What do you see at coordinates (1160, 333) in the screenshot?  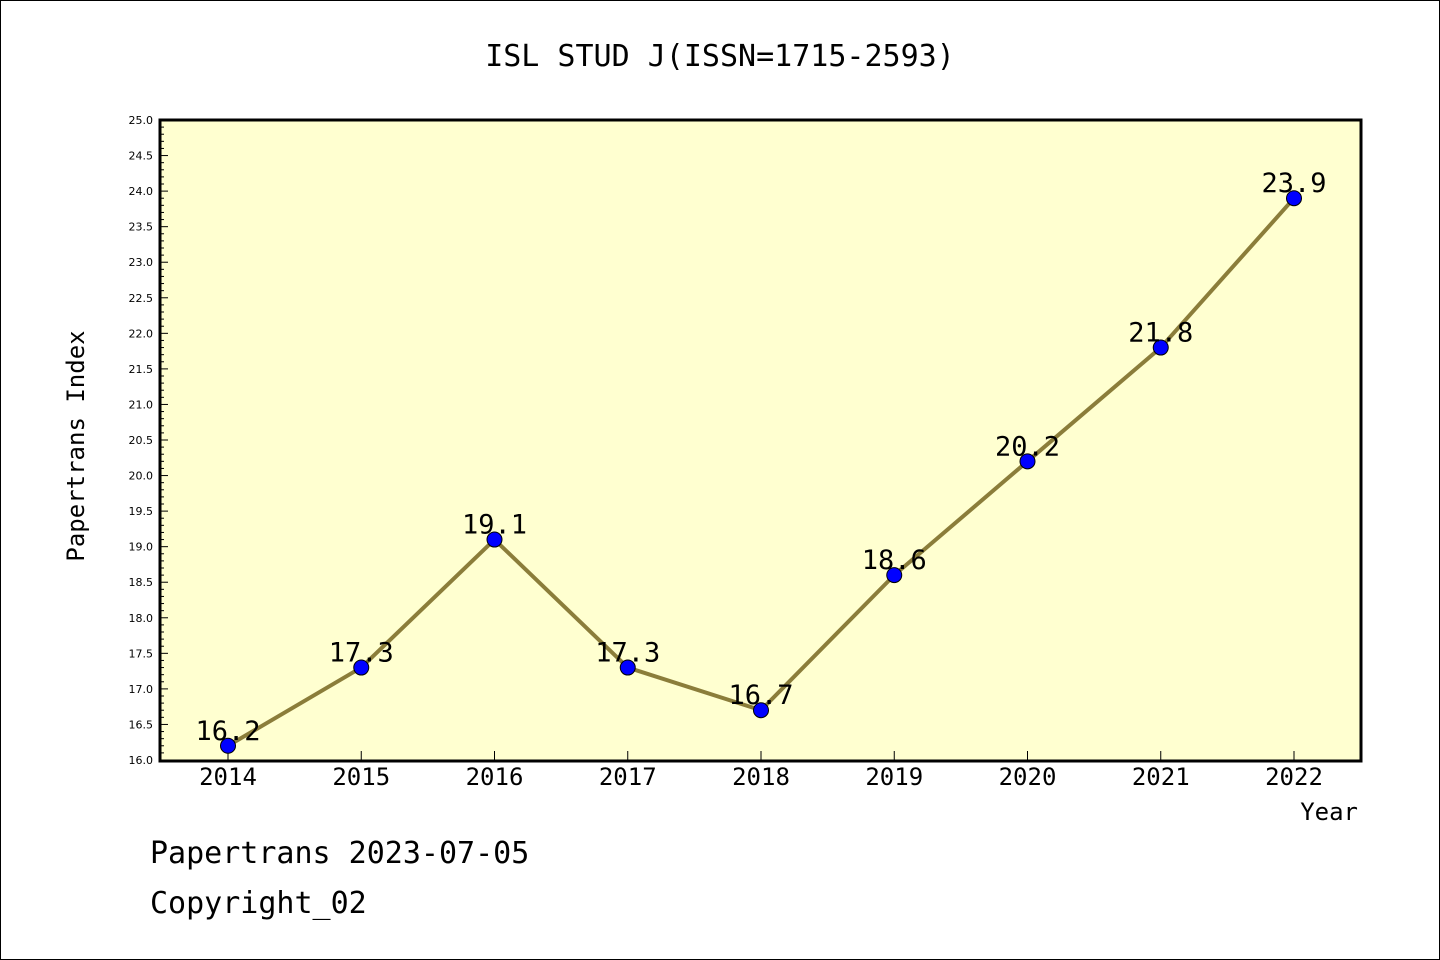 I see `data-label: 21.8` at bounding box center [1160, 333].